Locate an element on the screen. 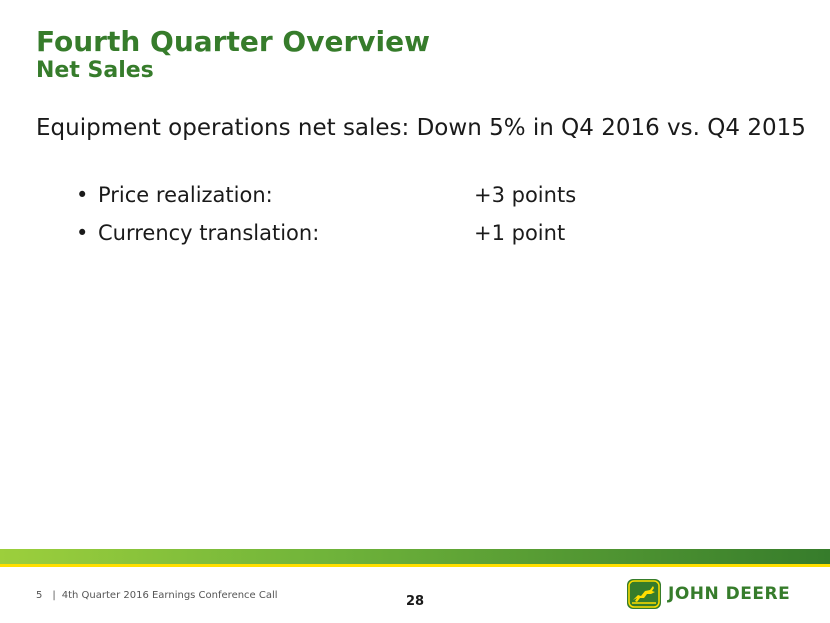 The height and width of the screenshot is (623, 830). logo-wordmark: JOHN DEERE is located at coordinates (729, 594).